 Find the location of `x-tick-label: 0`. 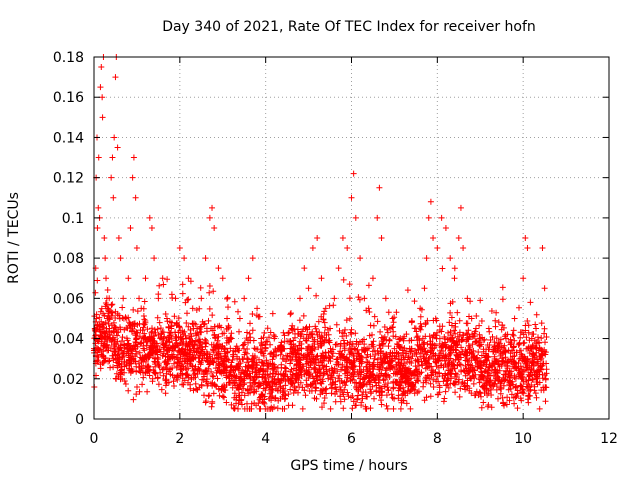

x-tick-label: 0 is located at coordinates (94, 439).